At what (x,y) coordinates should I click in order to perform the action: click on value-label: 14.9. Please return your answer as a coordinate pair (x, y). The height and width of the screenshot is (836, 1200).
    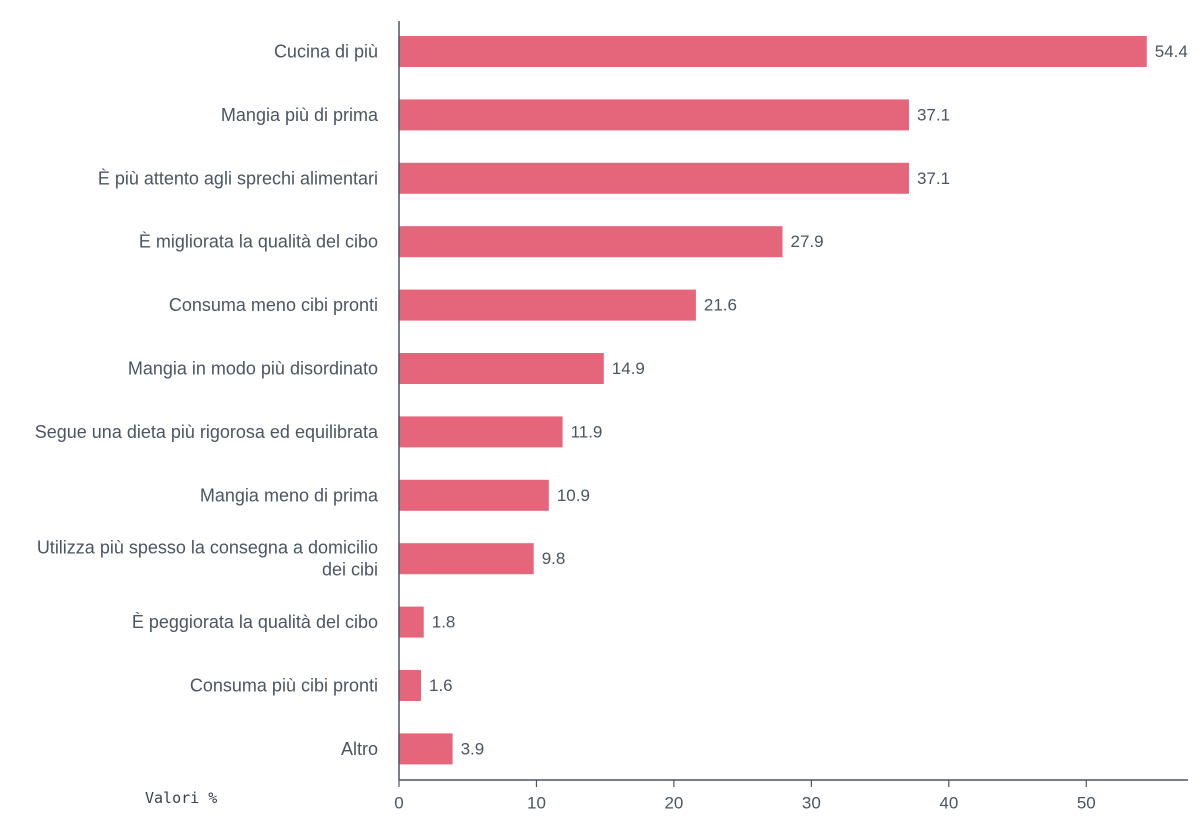
    Looking at the image, I should click on (628, 368).